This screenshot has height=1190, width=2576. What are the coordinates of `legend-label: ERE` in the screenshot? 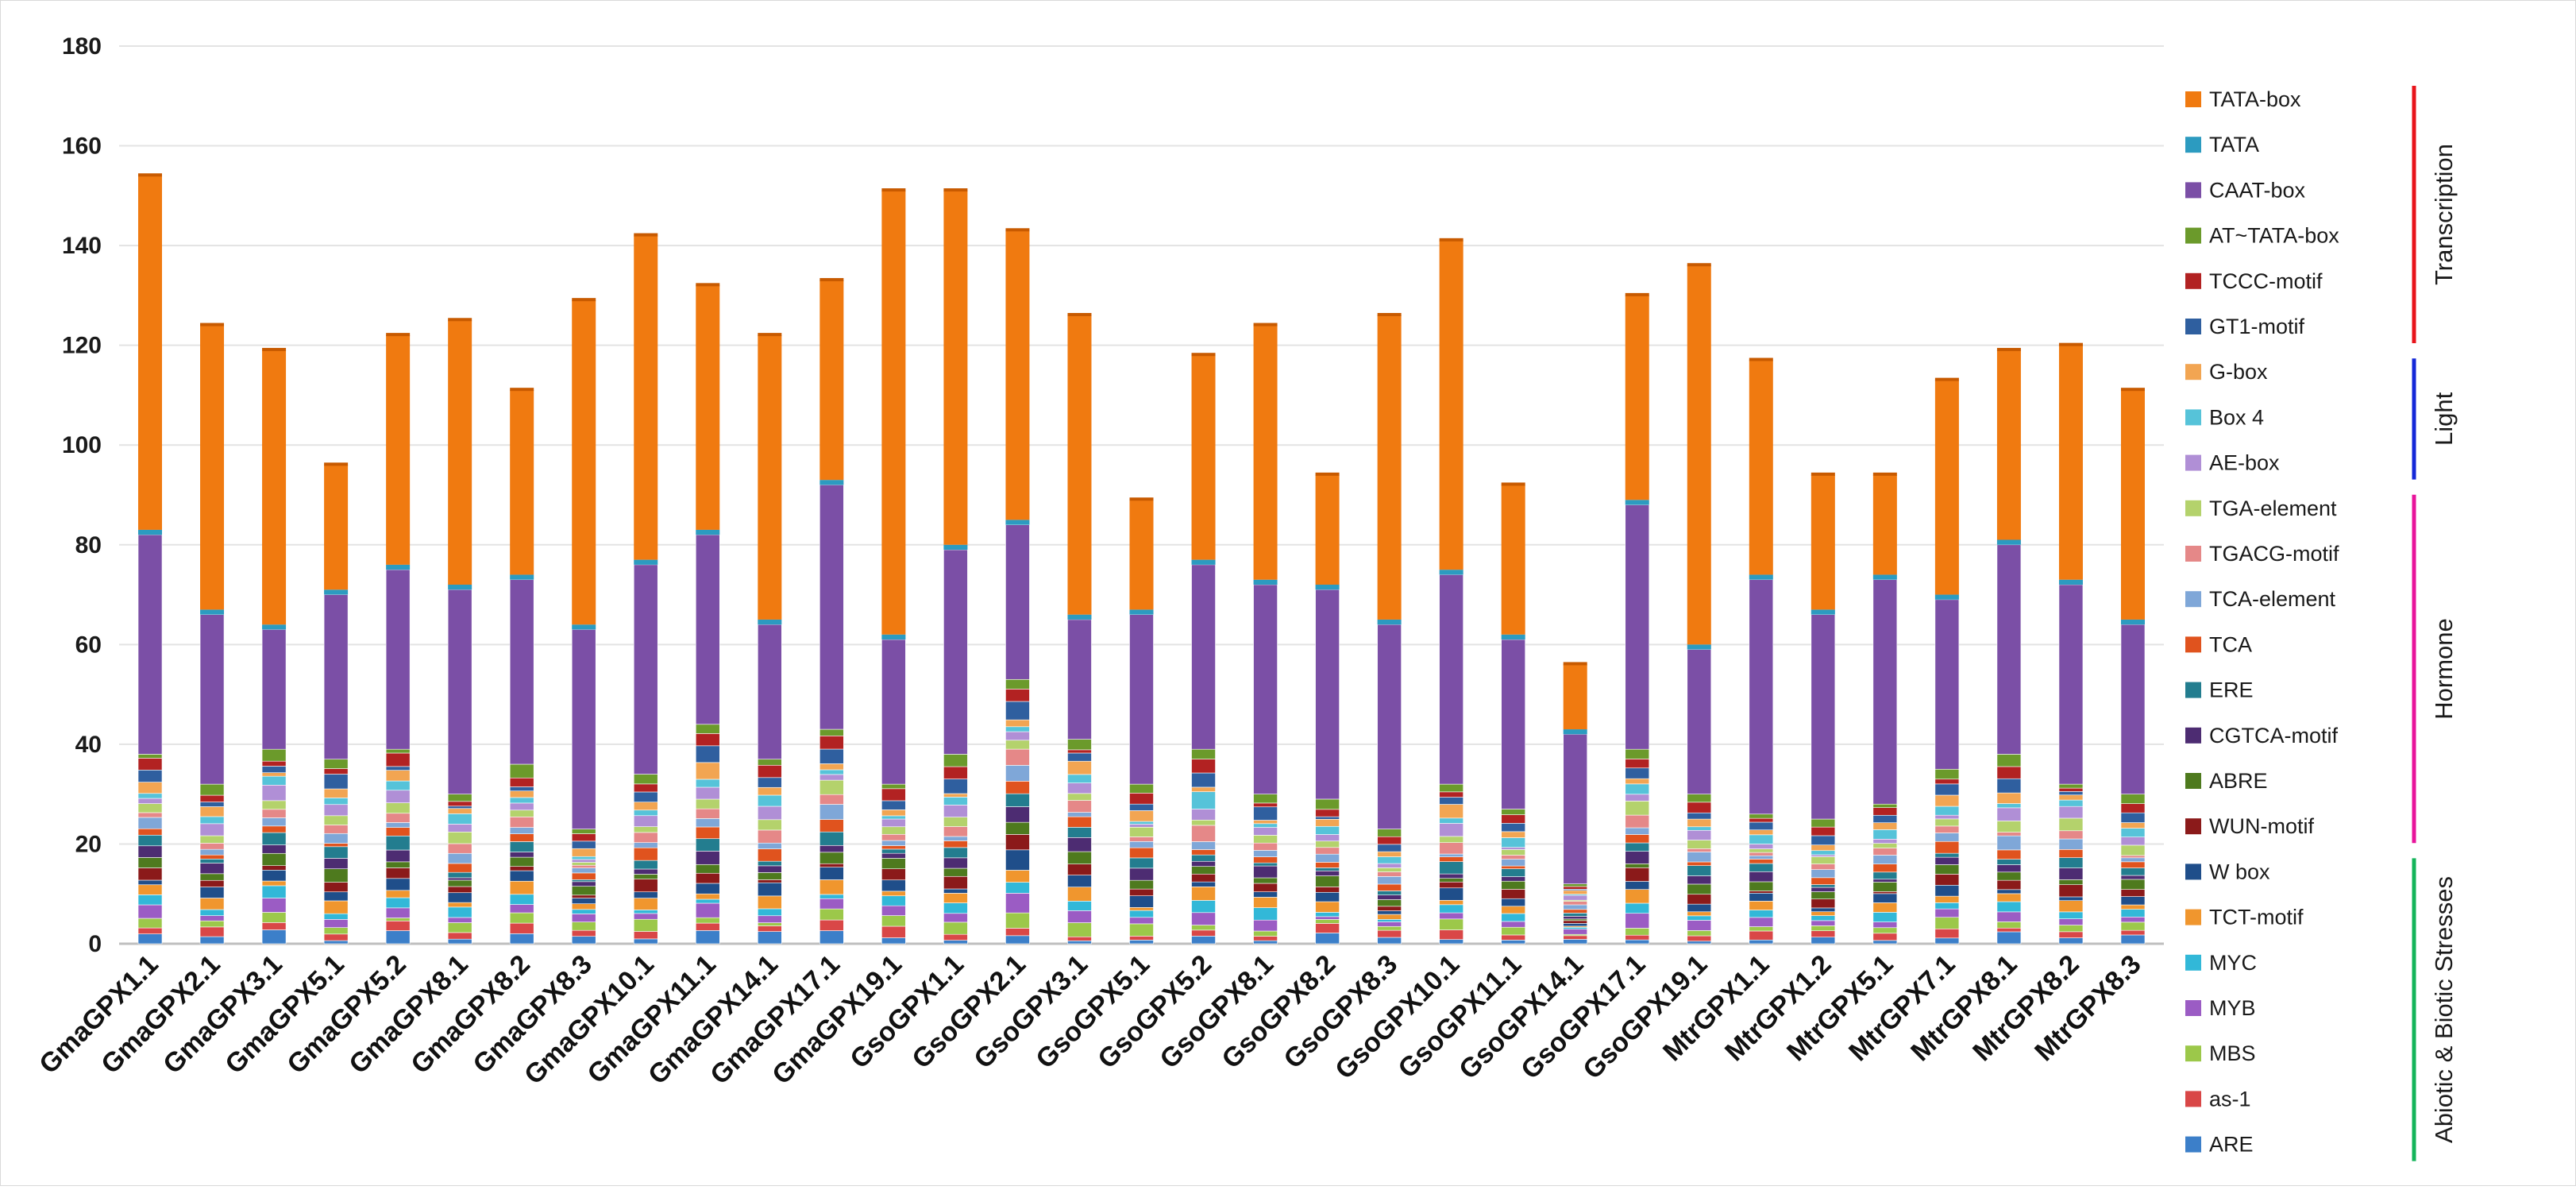 It's located at (2231, 690).